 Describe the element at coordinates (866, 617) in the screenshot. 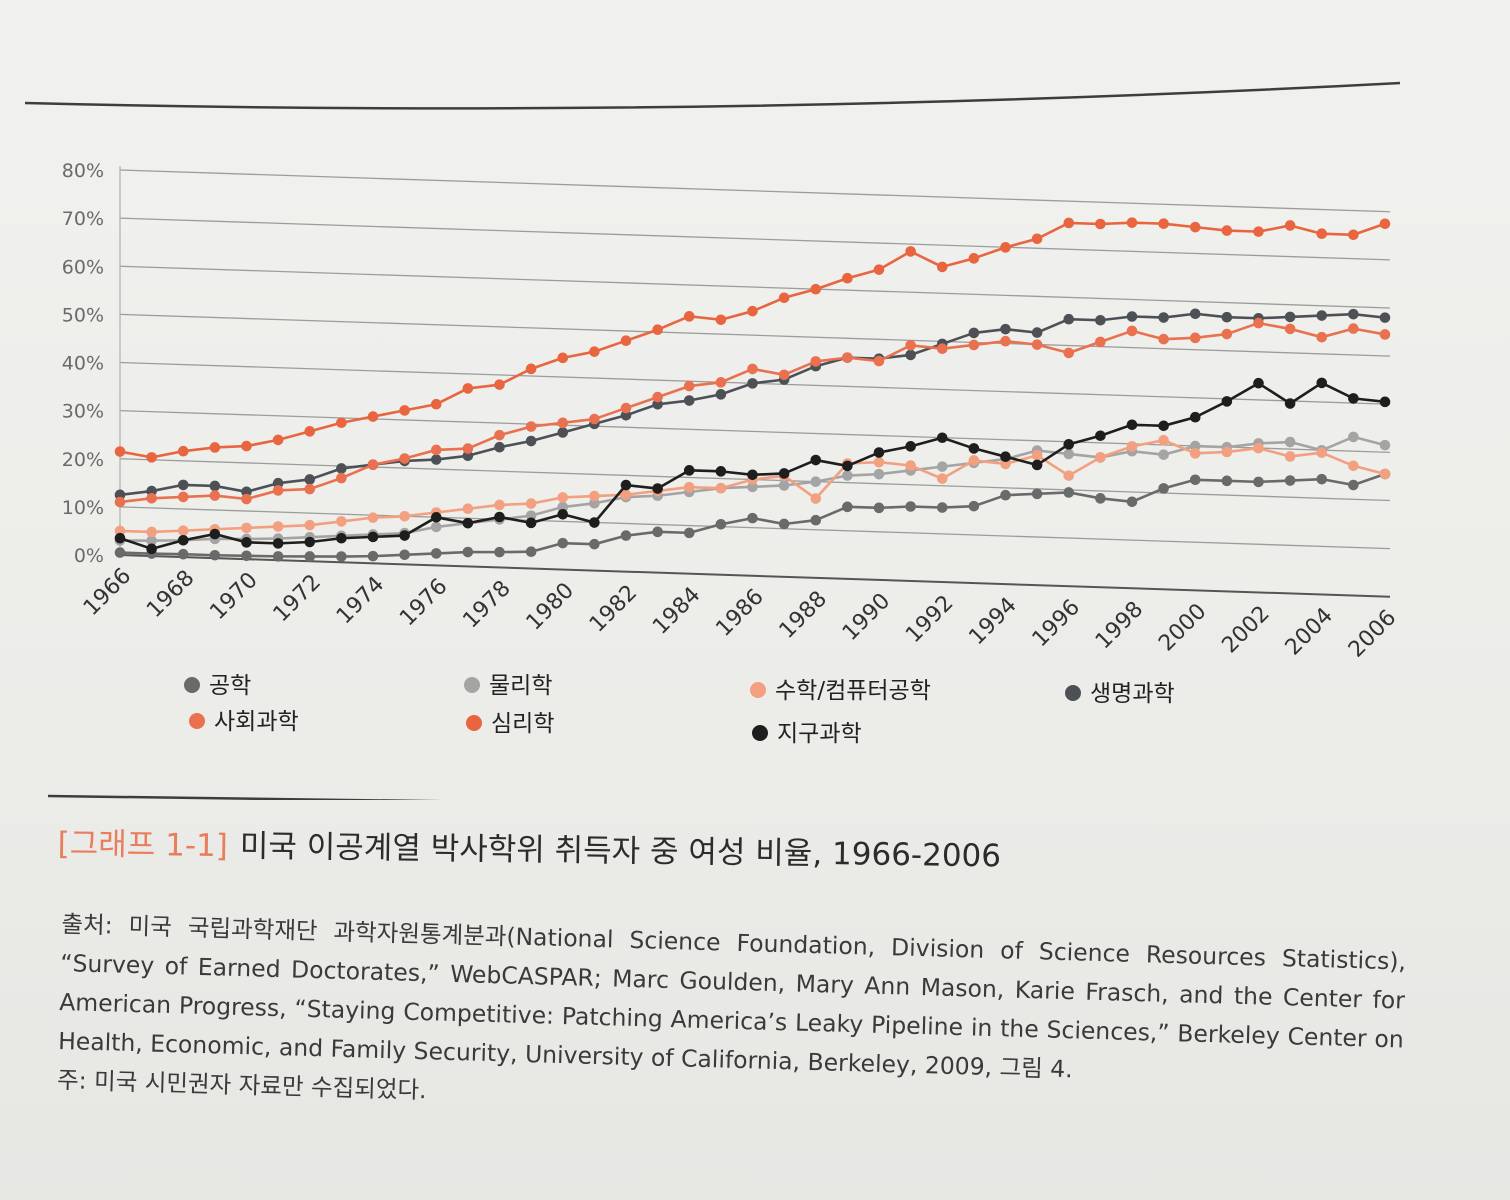

I see `x-tick-label: 1990` at that location.